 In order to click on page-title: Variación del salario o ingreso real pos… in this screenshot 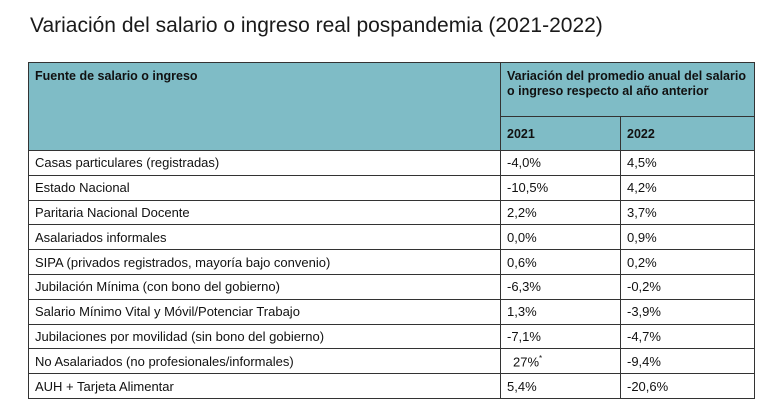, I will do `click(316, 25)`.